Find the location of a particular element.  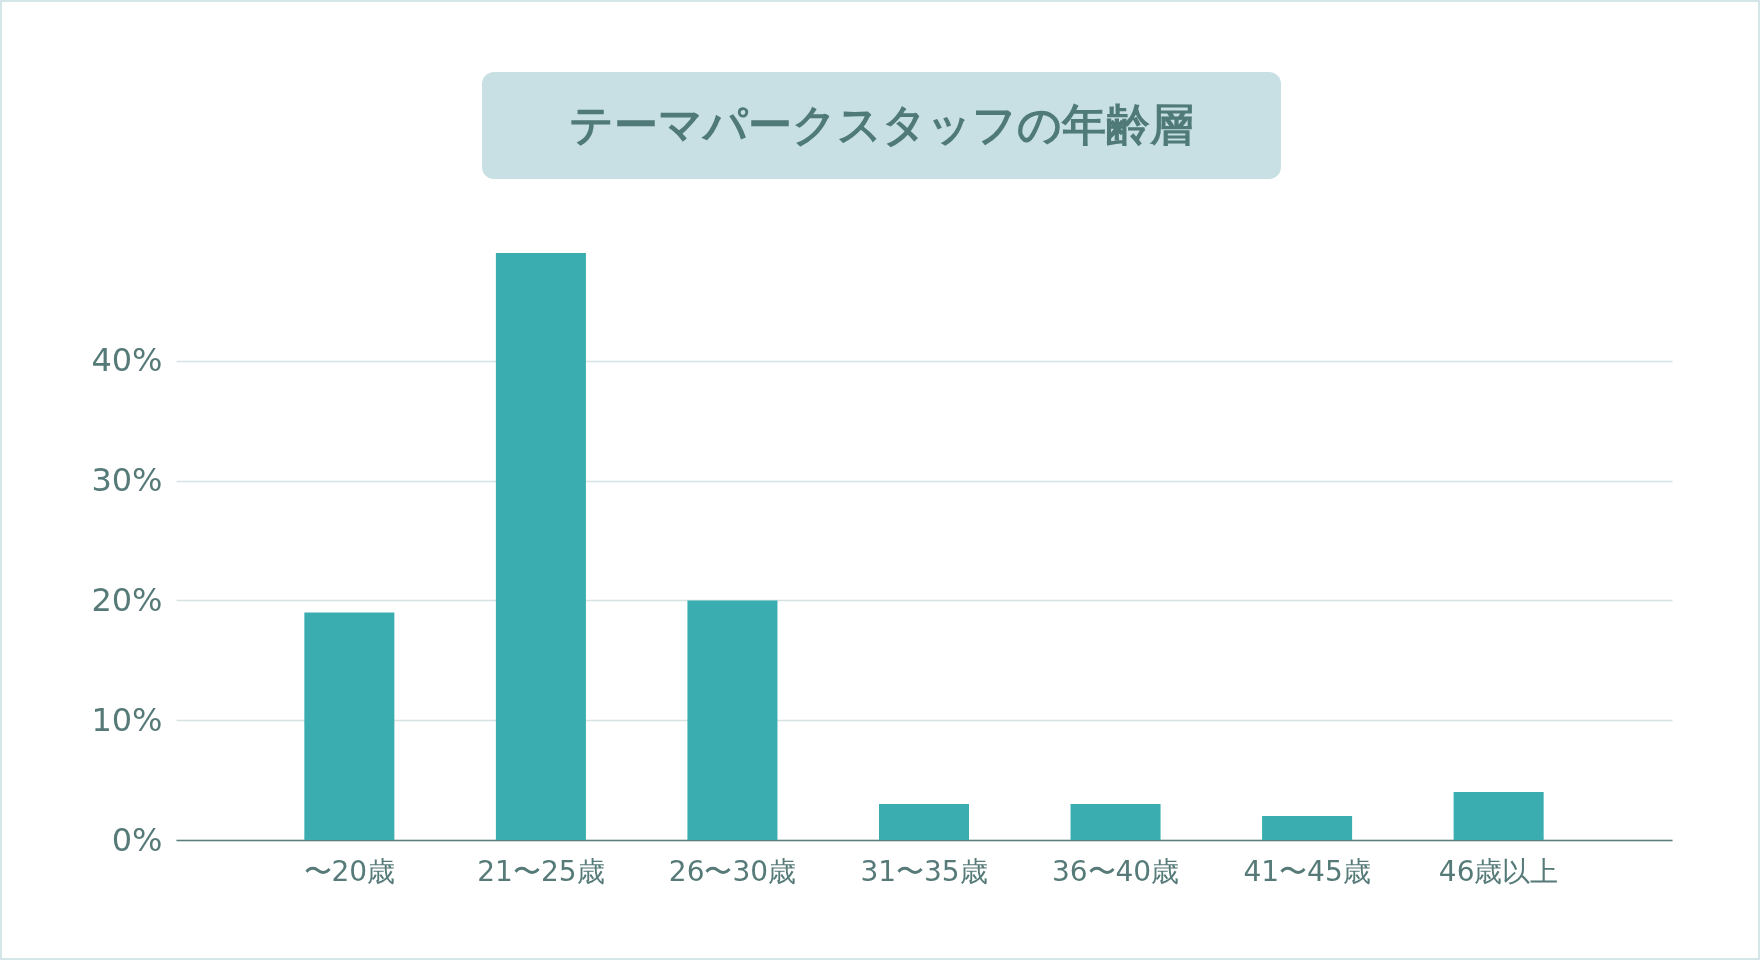

y-tick-label: 0% is located at coordinates (137, 839).